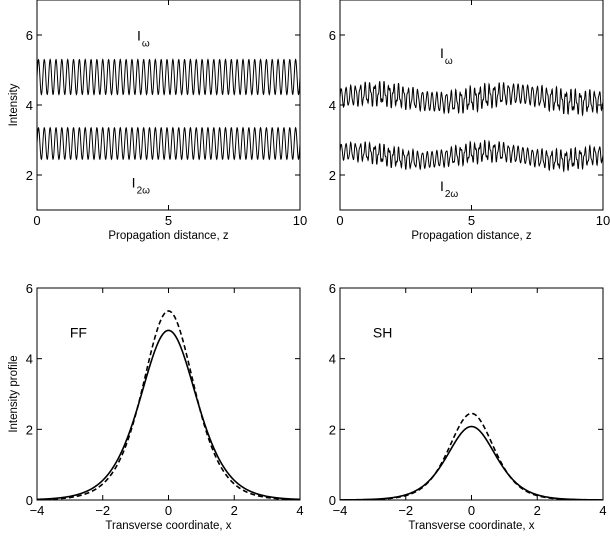  Describe the element at coordinates (382, 332) in the screenshot. I see `annotation-label: SH` at that location.